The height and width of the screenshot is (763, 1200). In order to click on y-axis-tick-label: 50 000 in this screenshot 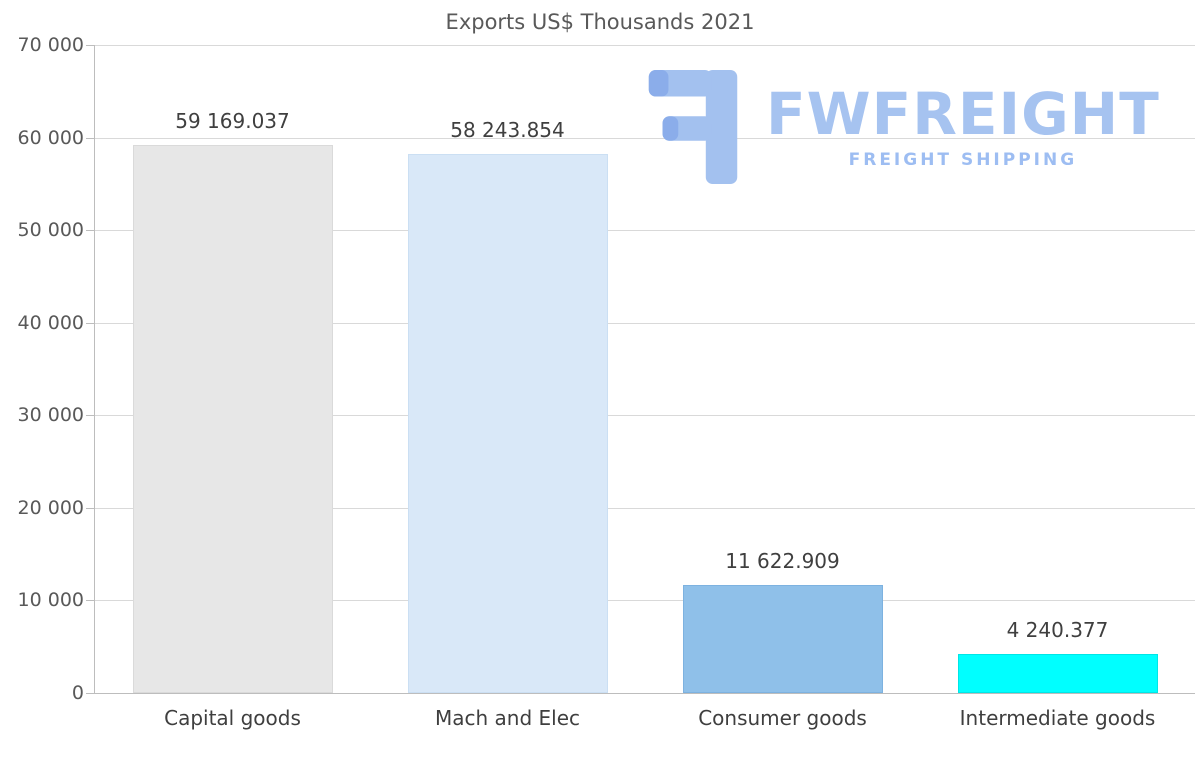, I will do `click(50, 230)`.